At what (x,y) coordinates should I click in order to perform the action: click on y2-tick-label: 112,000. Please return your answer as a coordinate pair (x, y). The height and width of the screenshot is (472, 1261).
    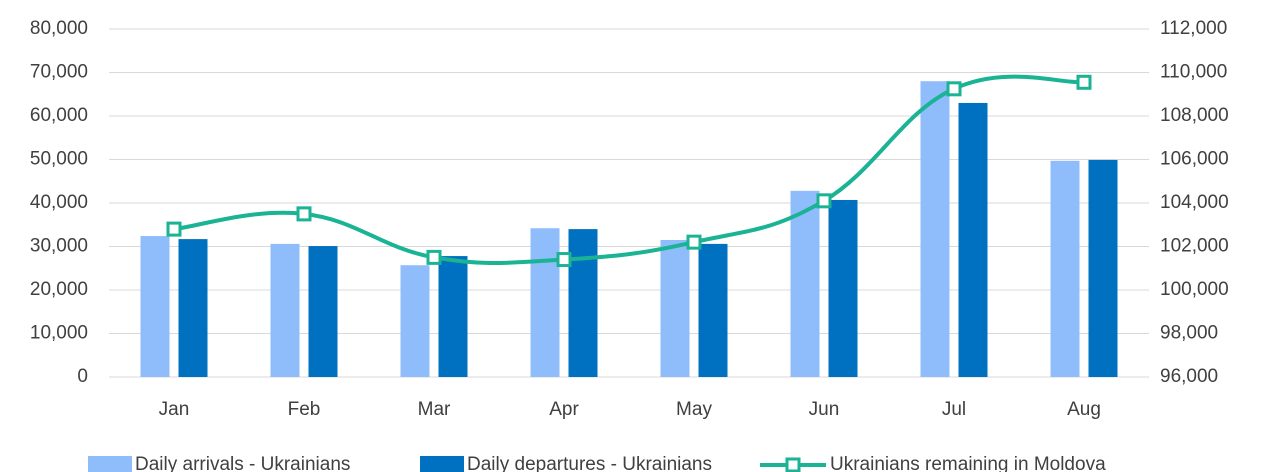
    Looking at the image, I should click on (1193, 28).